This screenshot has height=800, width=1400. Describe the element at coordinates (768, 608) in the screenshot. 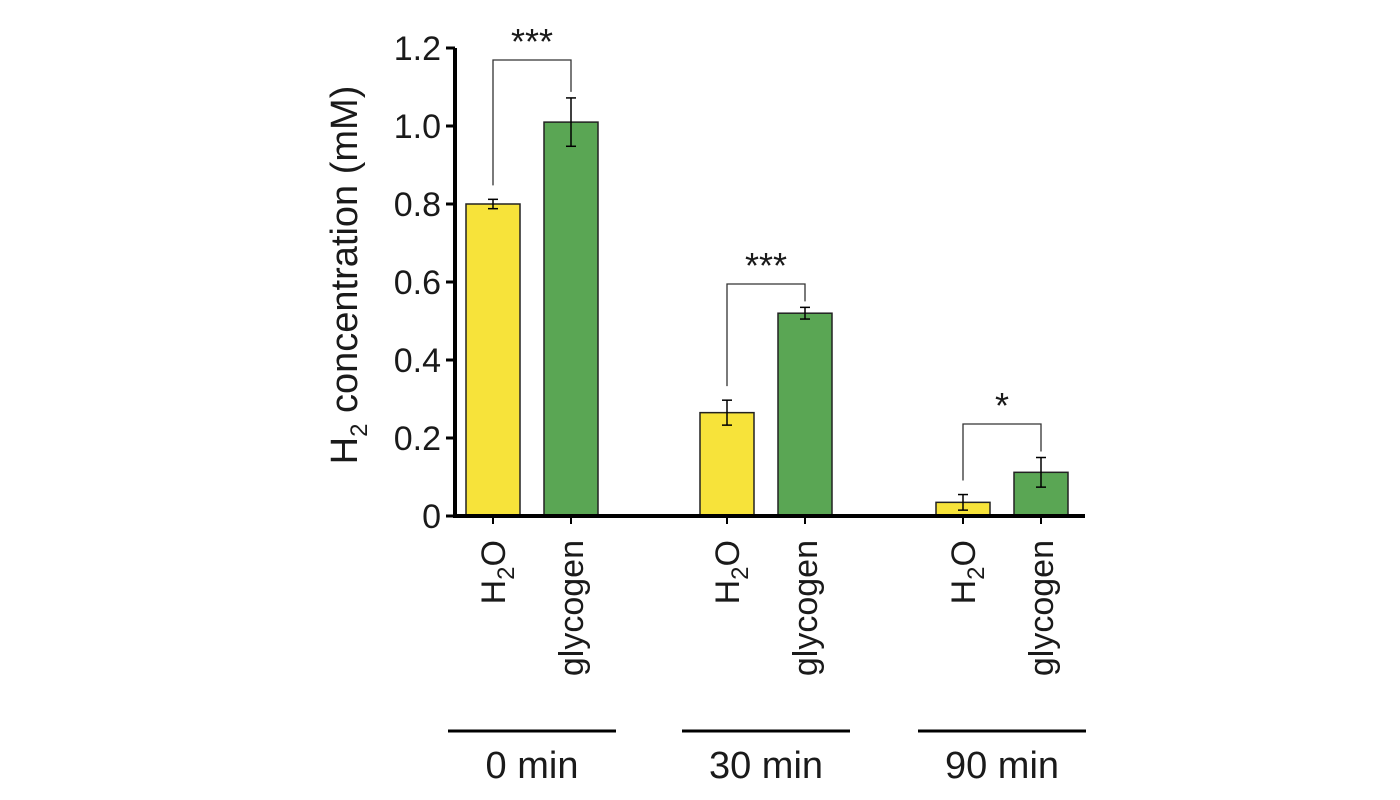

I see `category-labels: H2O glycogen H2O glycogen H2O glycogen` at that location.